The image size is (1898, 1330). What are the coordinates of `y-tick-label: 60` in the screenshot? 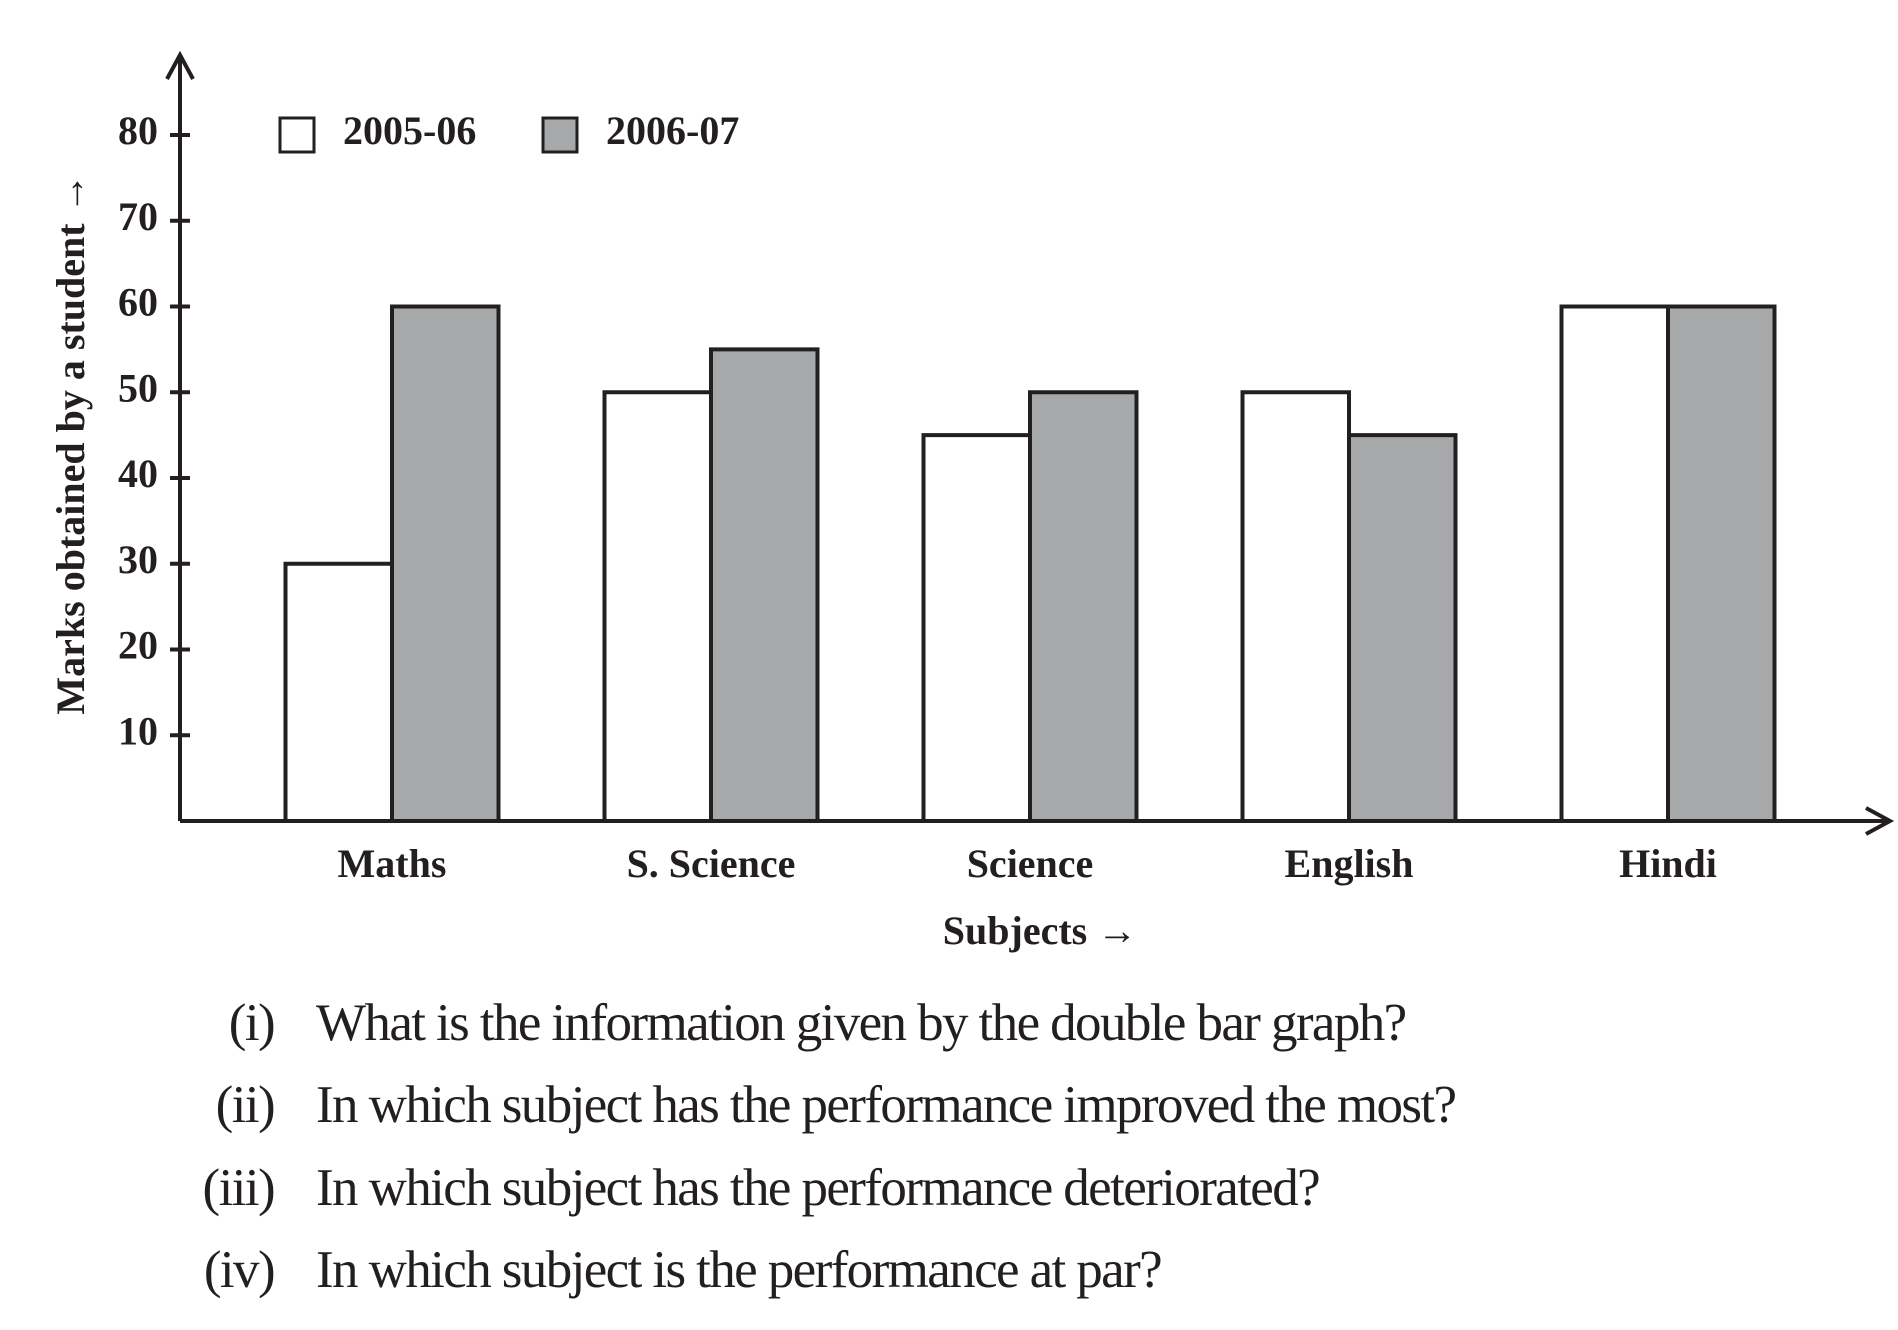 It's located at (138, 302).